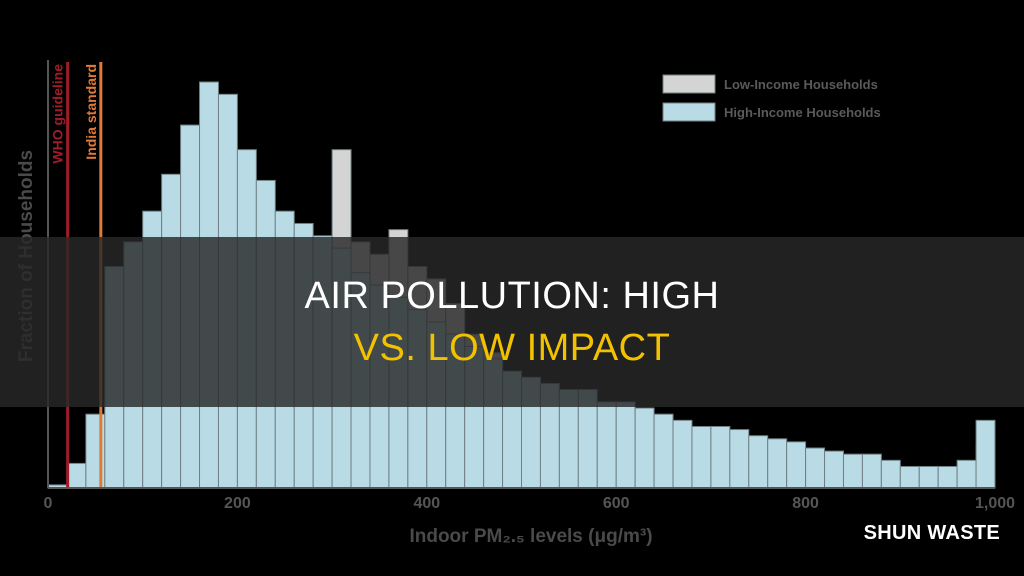 Image resolution: width=1024 pixels, height=576 pixels. What do you see at coordinates (91, 112) in the screenshot?
I see `reference-line-label-1: India standard` at bounding box center [91, 112].